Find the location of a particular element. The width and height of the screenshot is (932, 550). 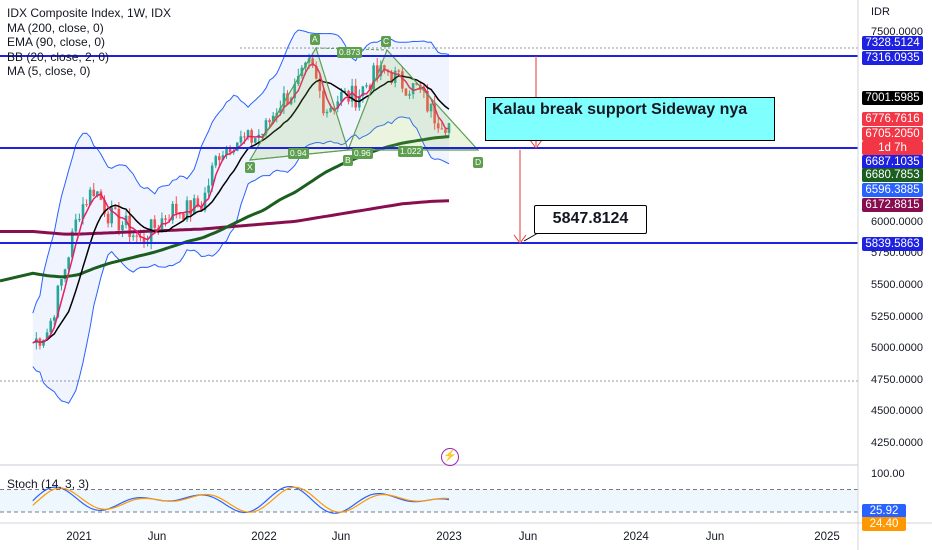

price-scale-label: 4500.0000 is located at coordinates (897, 411).